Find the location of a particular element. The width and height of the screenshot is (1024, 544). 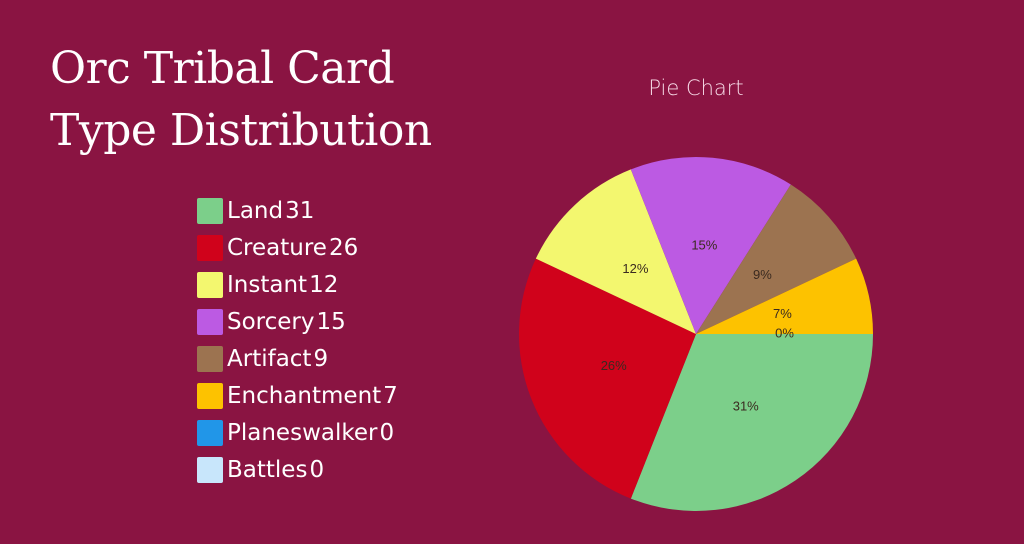

legend-item-instant: Instant 12 is located at coordinates (297, 284).